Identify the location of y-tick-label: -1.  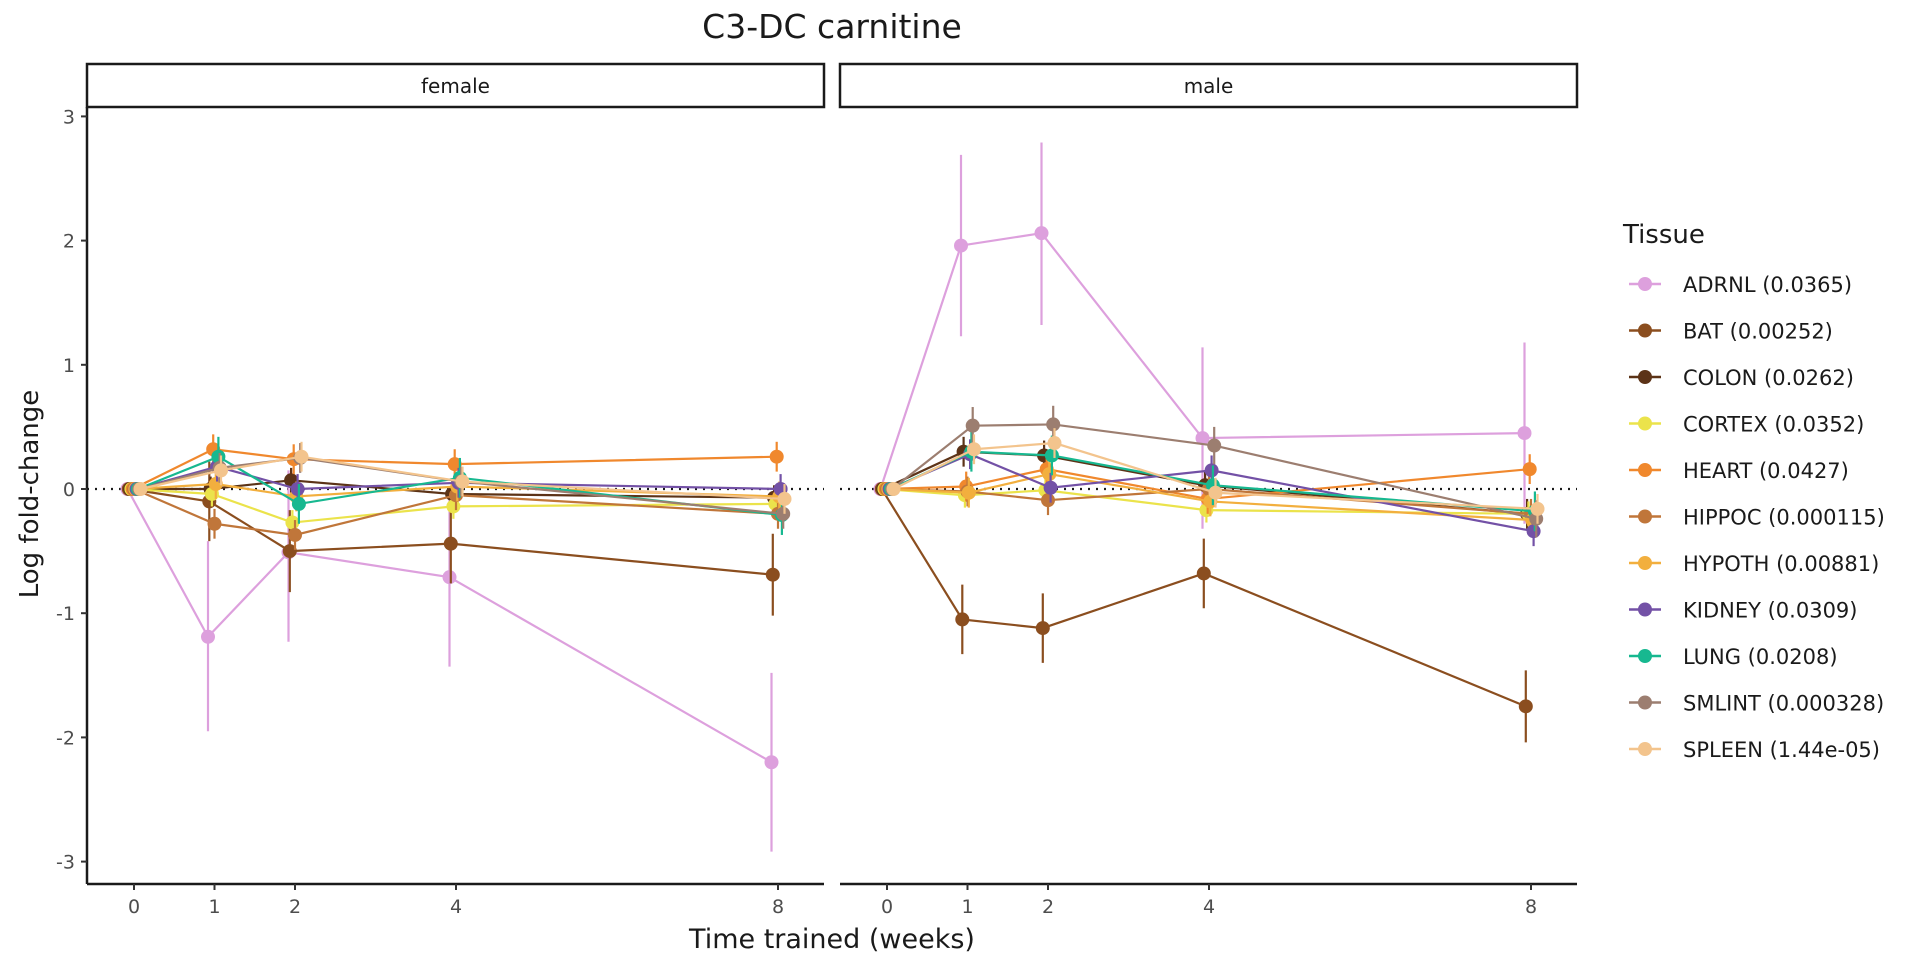
(65, 614).